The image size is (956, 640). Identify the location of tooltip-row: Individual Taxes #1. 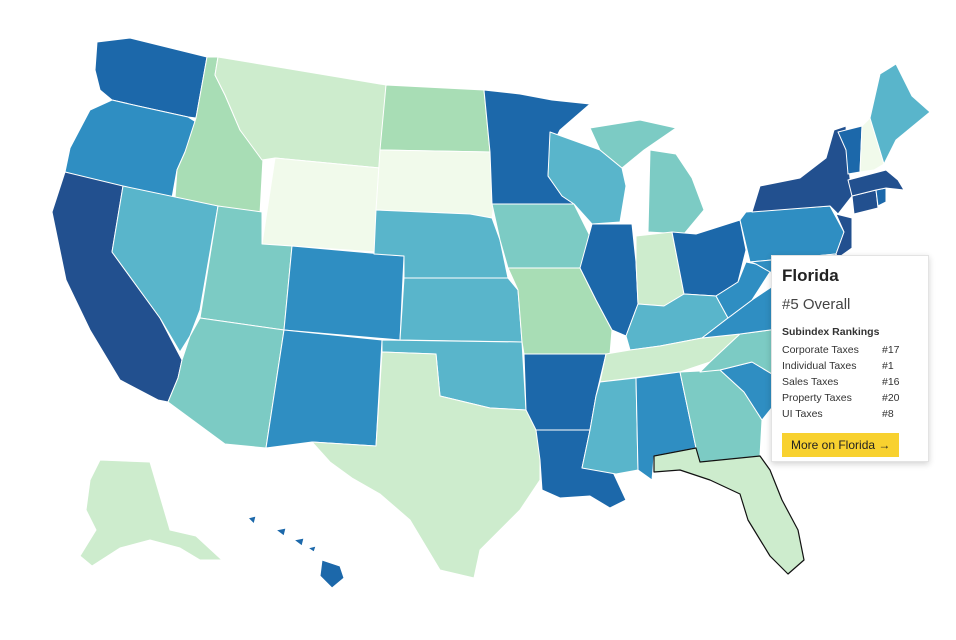
(850, 366).